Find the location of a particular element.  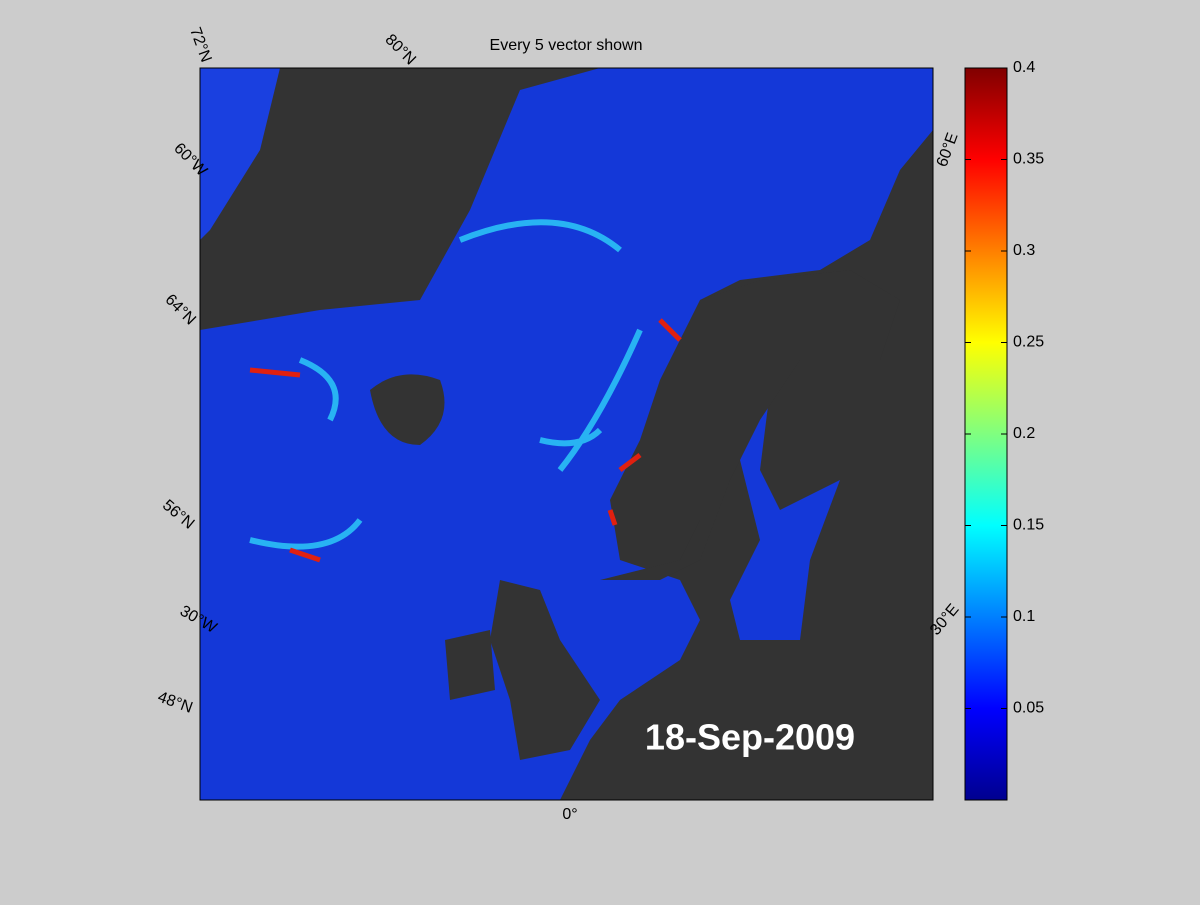

date-label: 18-Sep-2009 is located at coordinates (750, 737).